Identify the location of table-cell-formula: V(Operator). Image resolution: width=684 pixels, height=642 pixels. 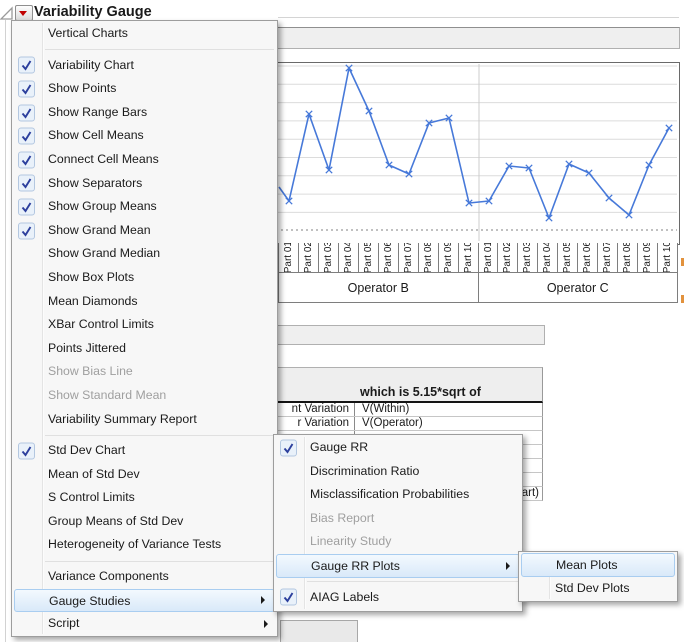
(392, 423).